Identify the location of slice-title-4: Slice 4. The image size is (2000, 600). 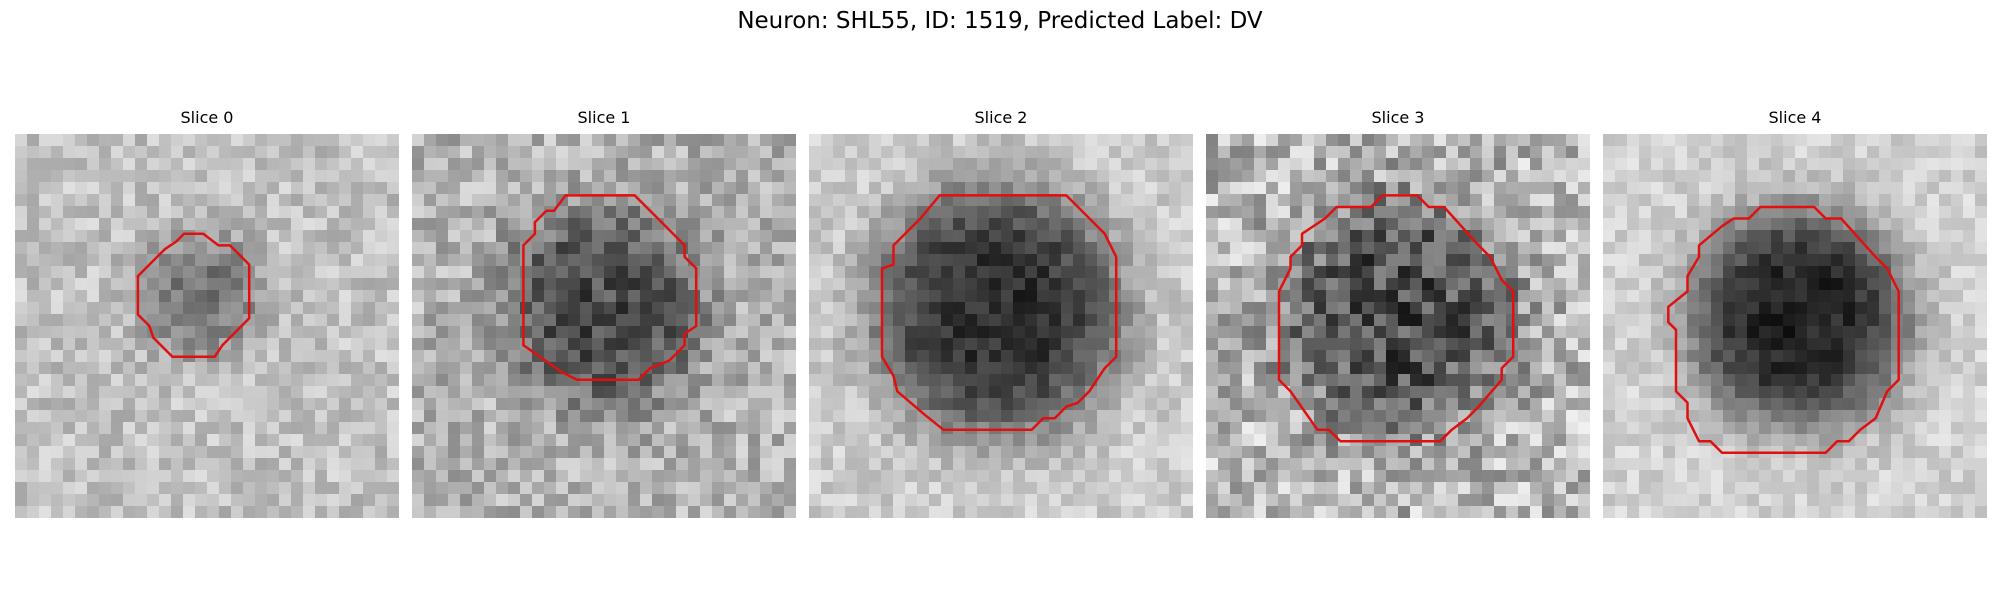
(1795, 117).